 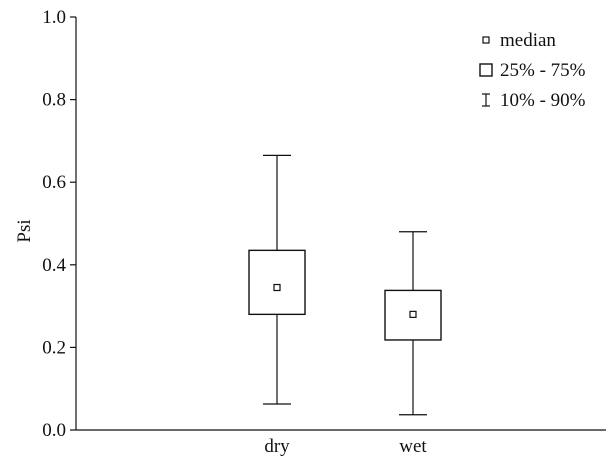 I want to click on iqr-box, so click(x=277, y=282).